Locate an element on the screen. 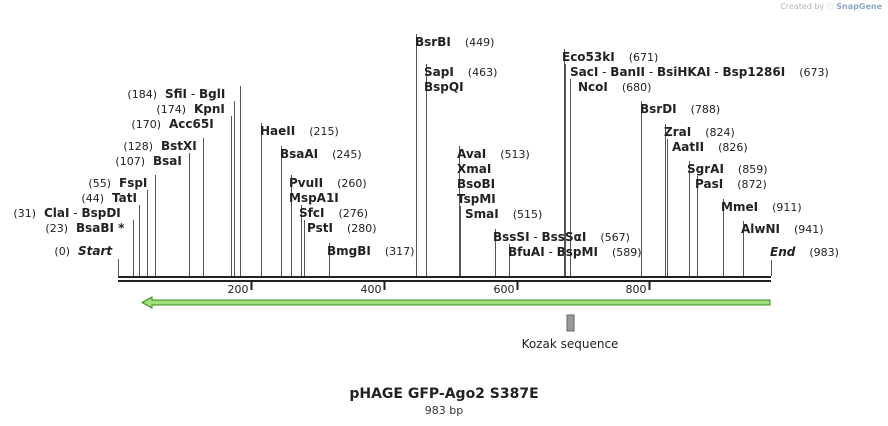 This screenshot has width=888, height=426. site-name-bsobi: BsoBI is located at coordinates (476, 184).